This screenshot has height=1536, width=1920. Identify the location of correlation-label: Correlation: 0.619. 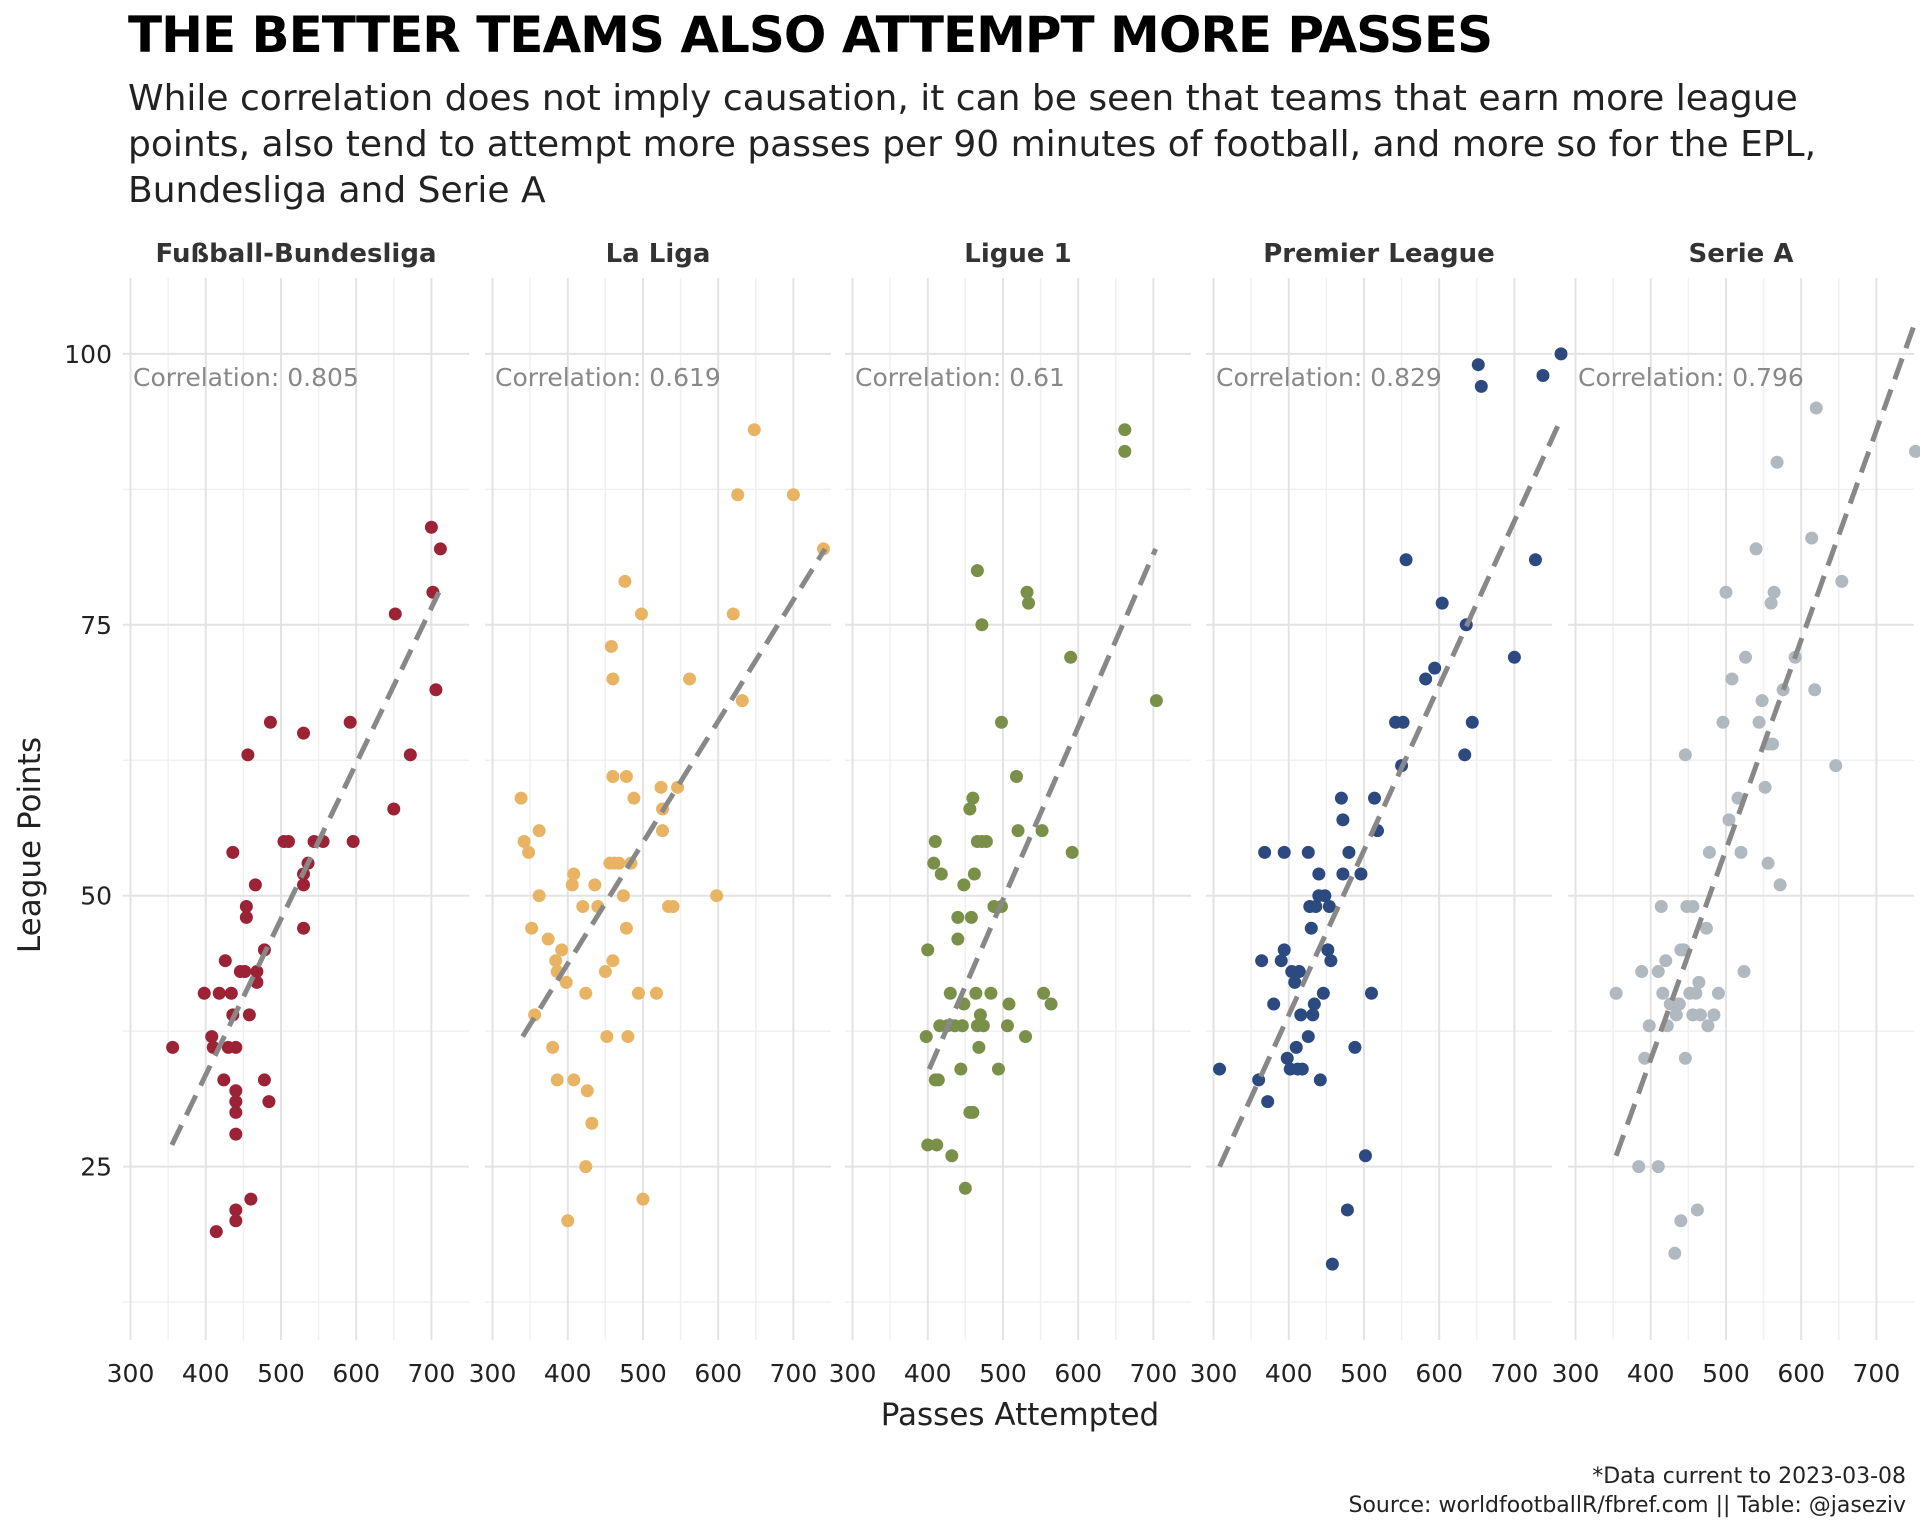
(608, 377).